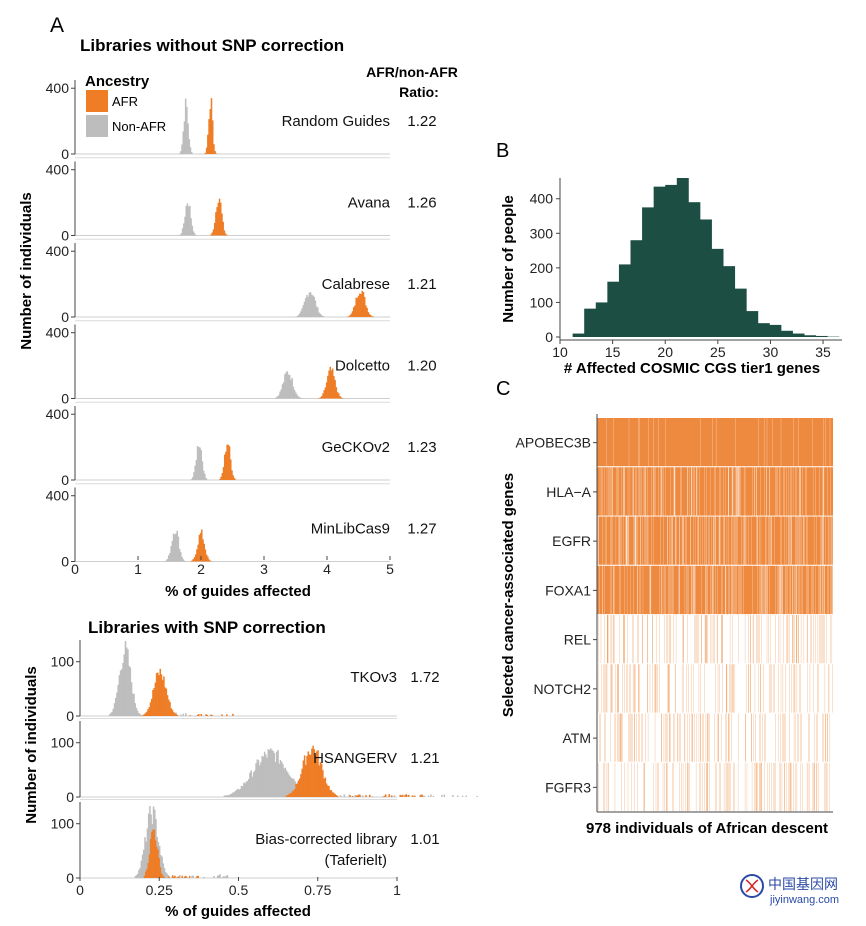 The height and width of the screenshot is (926, 866). Describe the element at coordinates (577, 640) in the screenshot. I see `heatmap-row-label: REL` at that location.